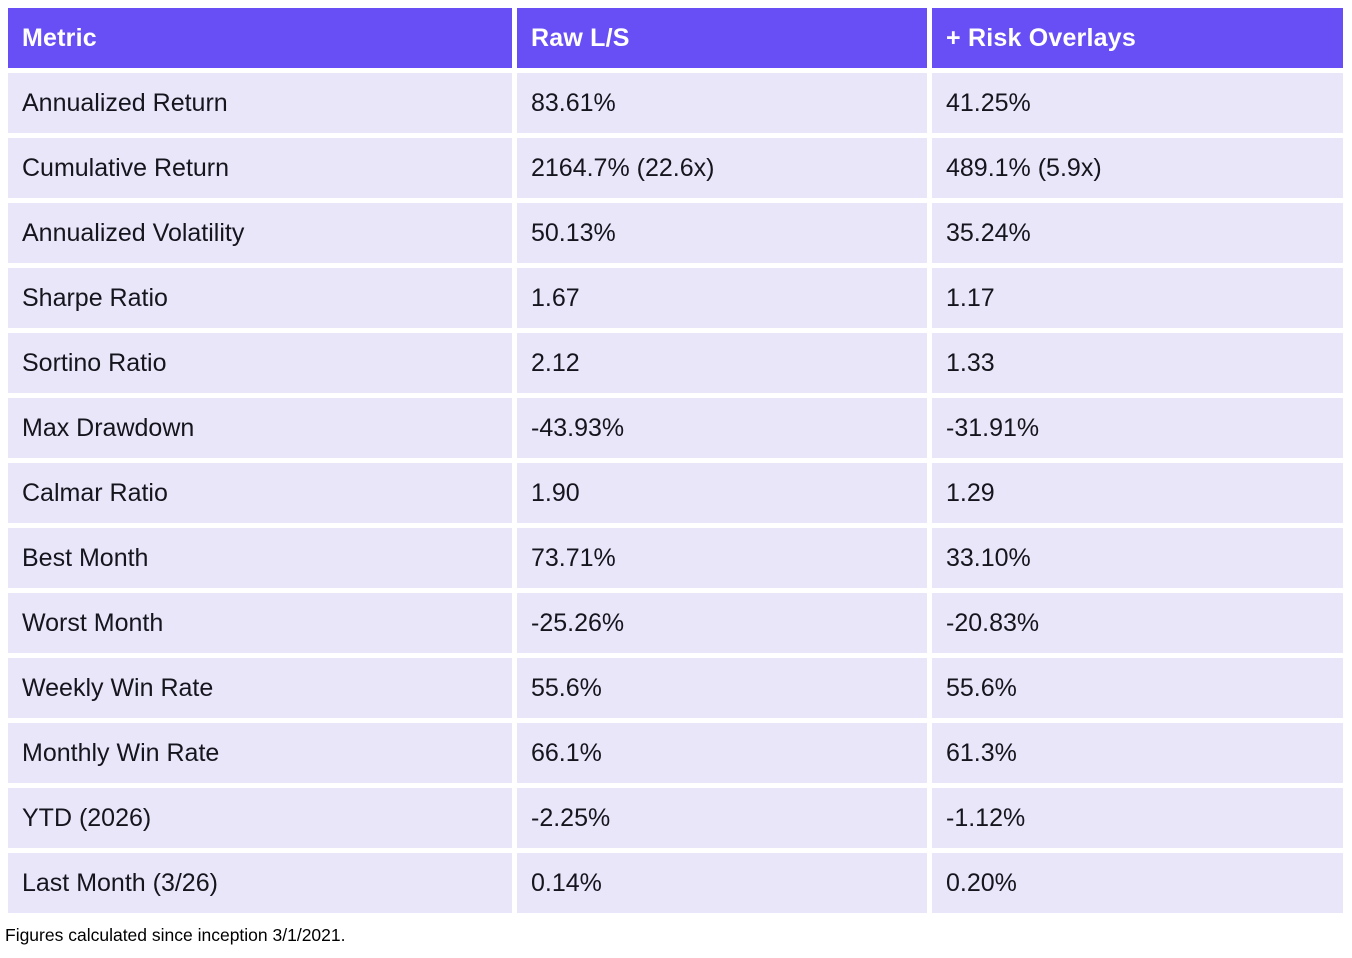  I want to click on raw-ls-cell: 55.6%, so click(722, 688).